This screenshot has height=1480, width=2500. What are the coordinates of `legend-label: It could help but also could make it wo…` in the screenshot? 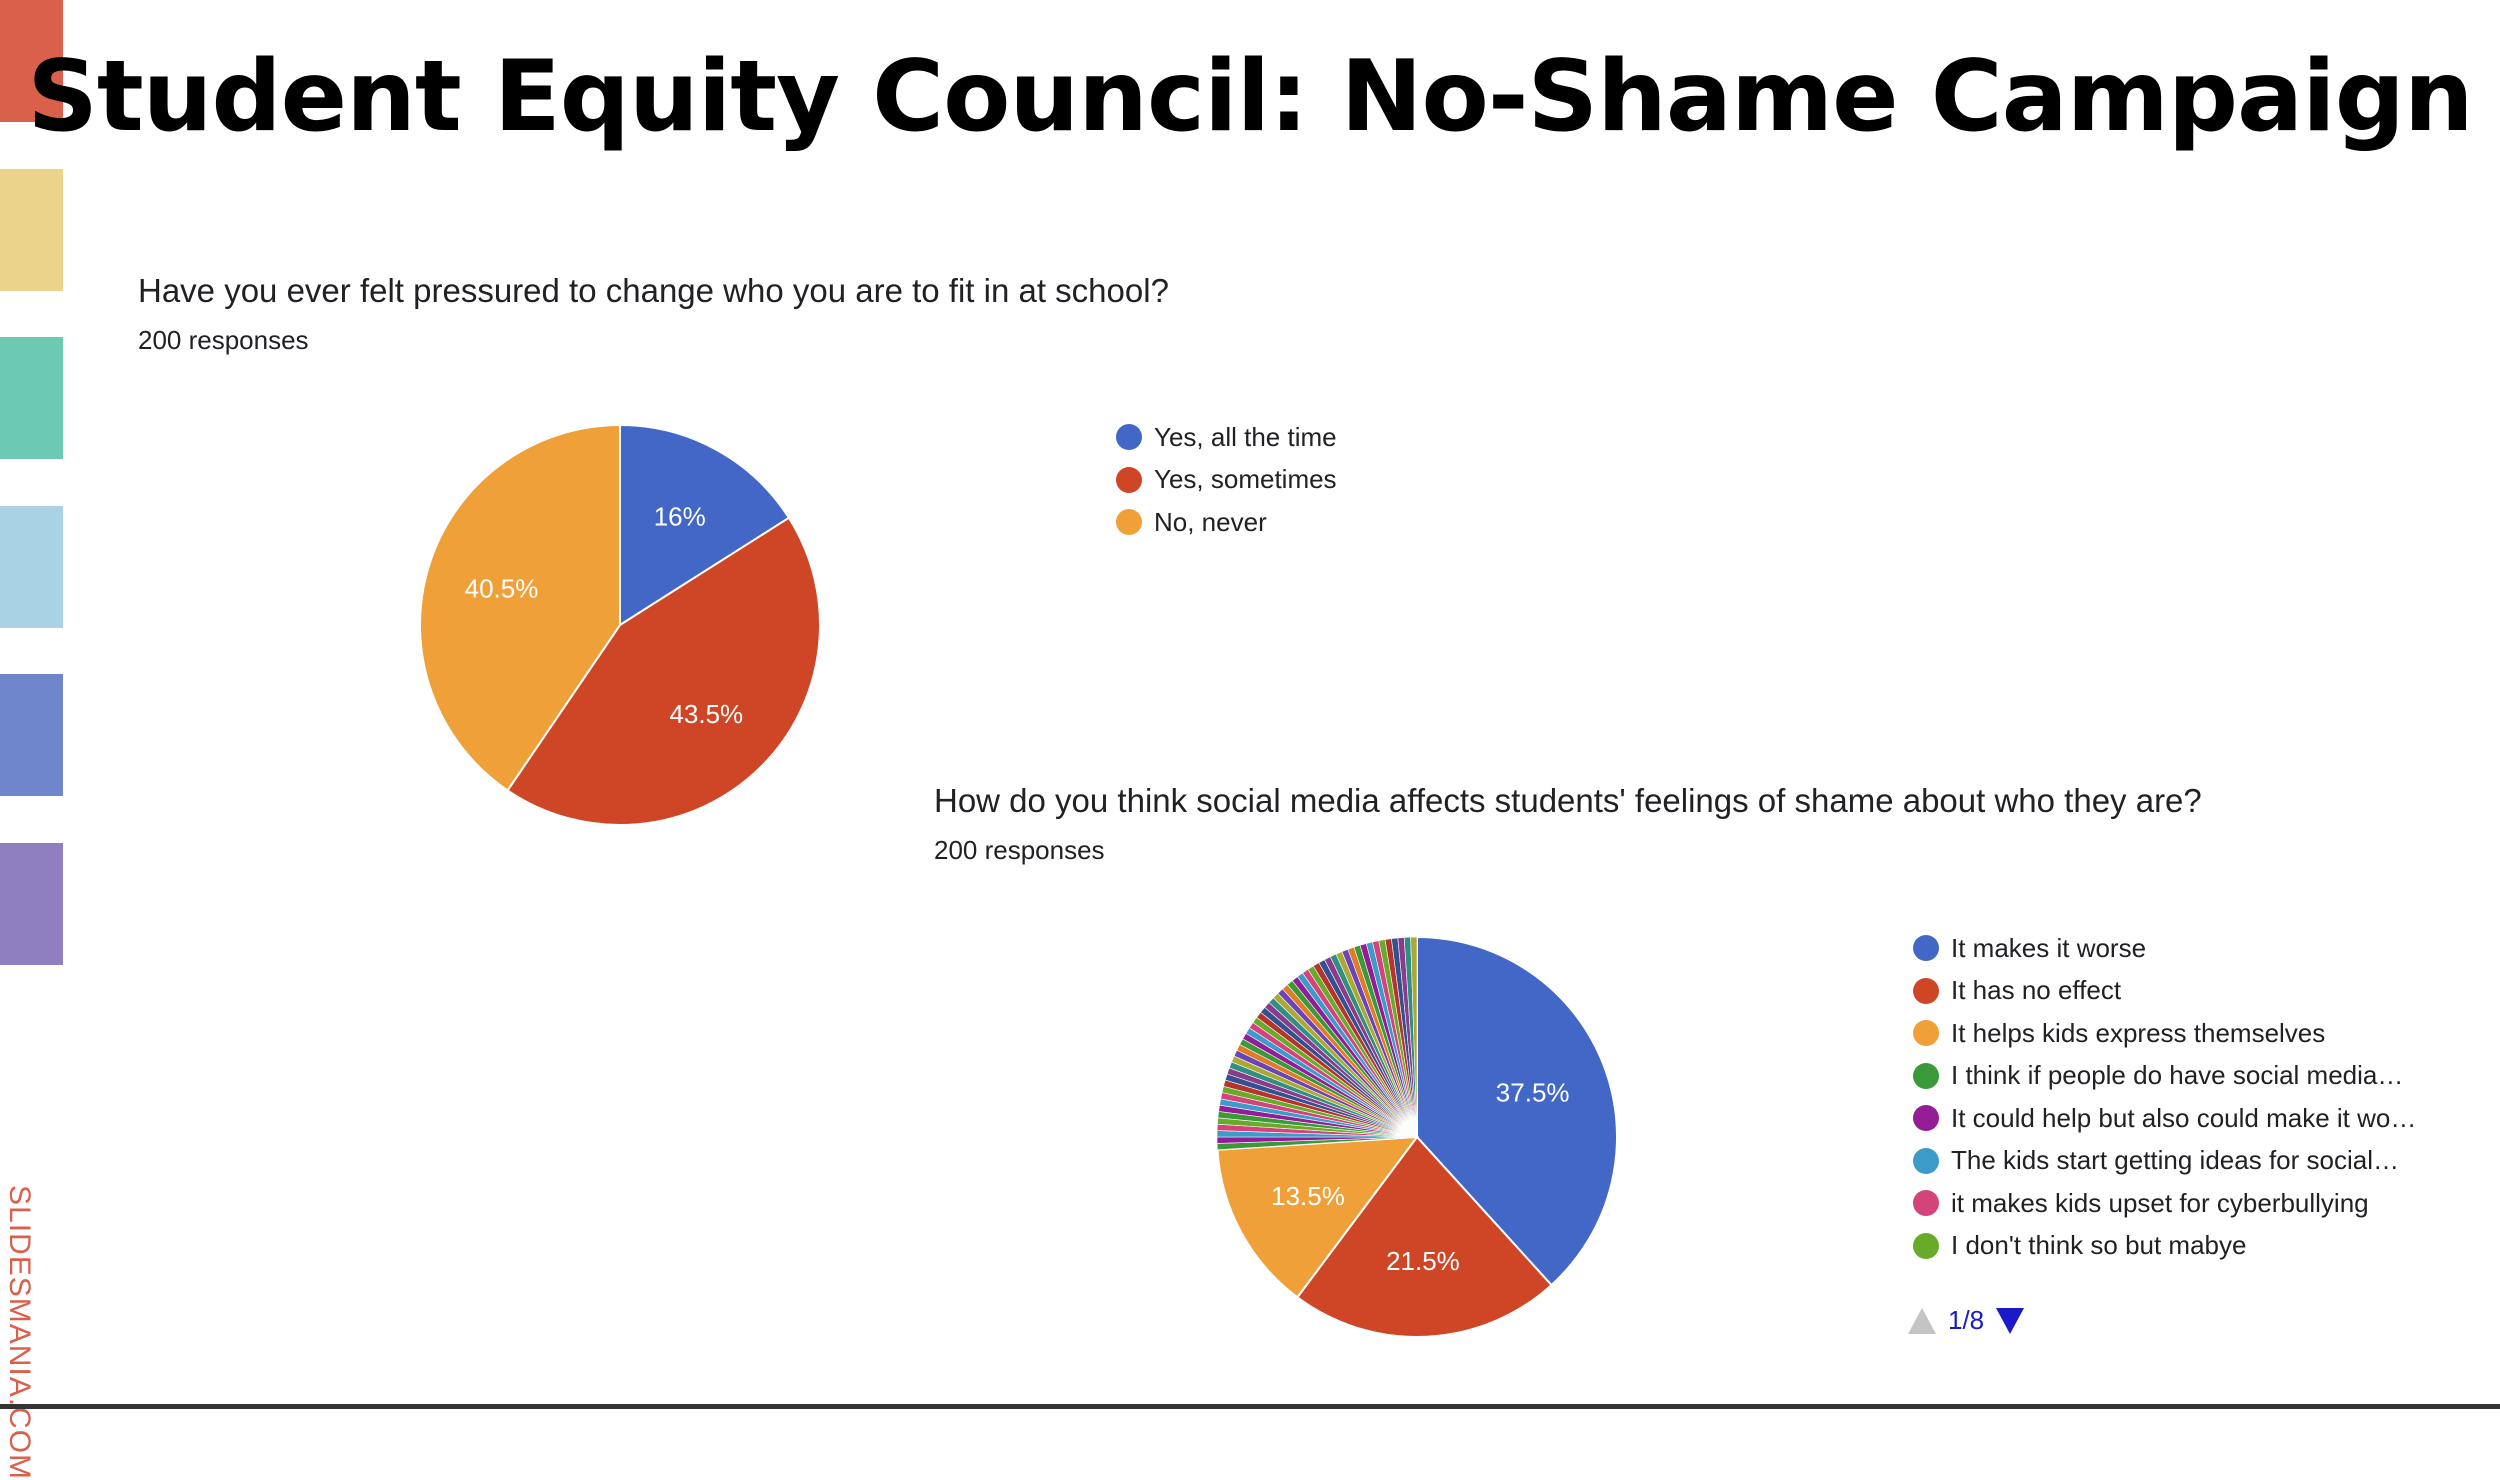 It's located at (2184, 1117).